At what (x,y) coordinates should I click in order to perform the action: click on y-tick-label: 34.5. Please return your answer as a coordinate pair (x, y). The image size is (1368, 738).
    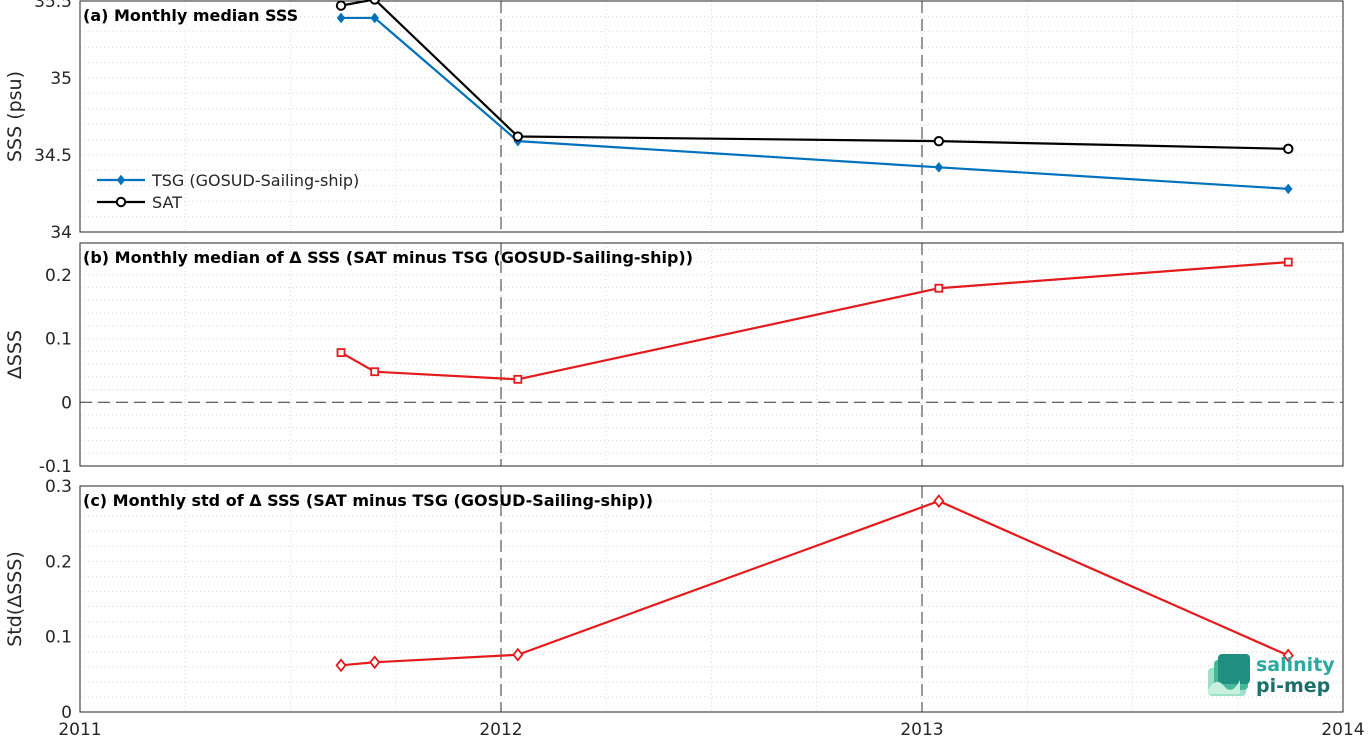
    Looking at the image, I should click on (53, 156).